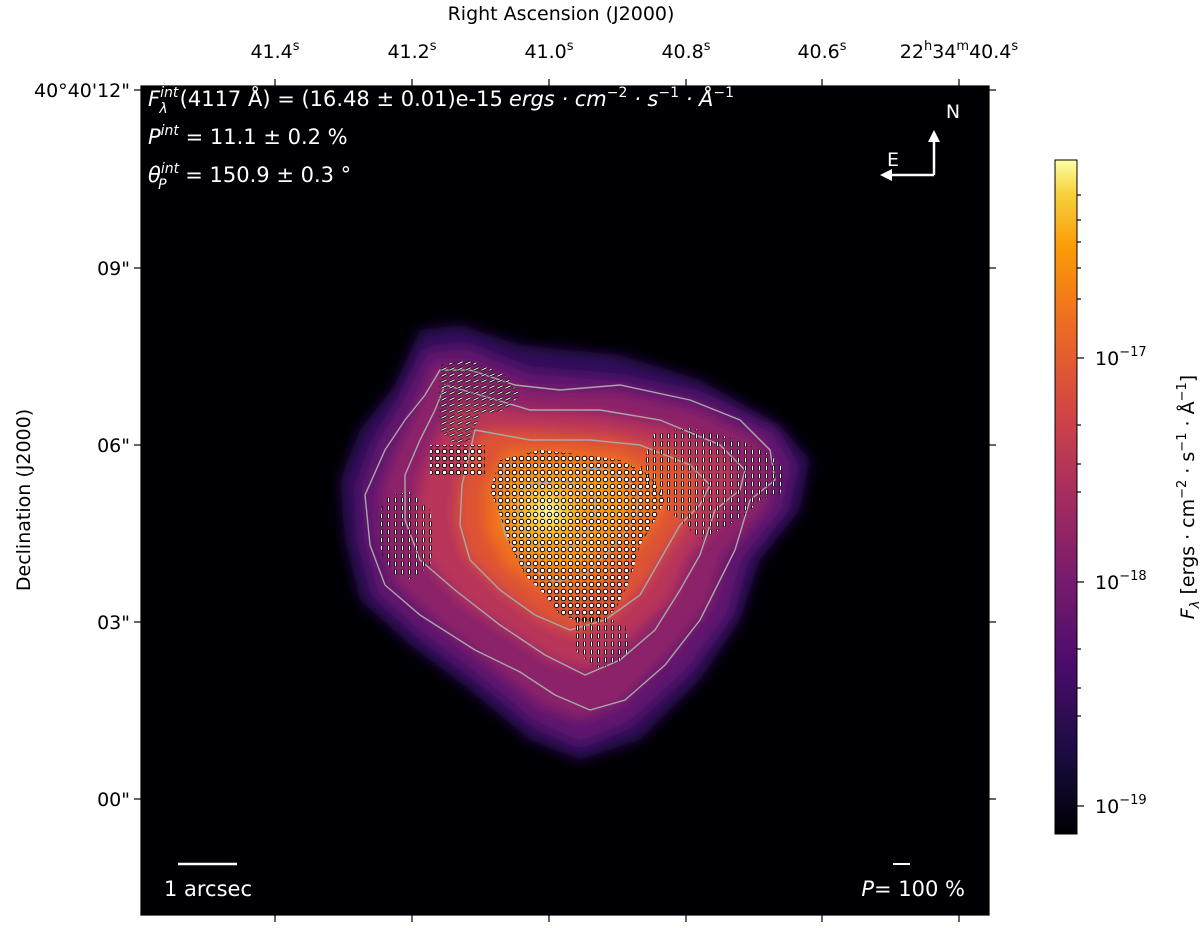  Describe the element at coordinates (113, 623) in the screenshot. I see `y-tick-label: 03"` at that location.